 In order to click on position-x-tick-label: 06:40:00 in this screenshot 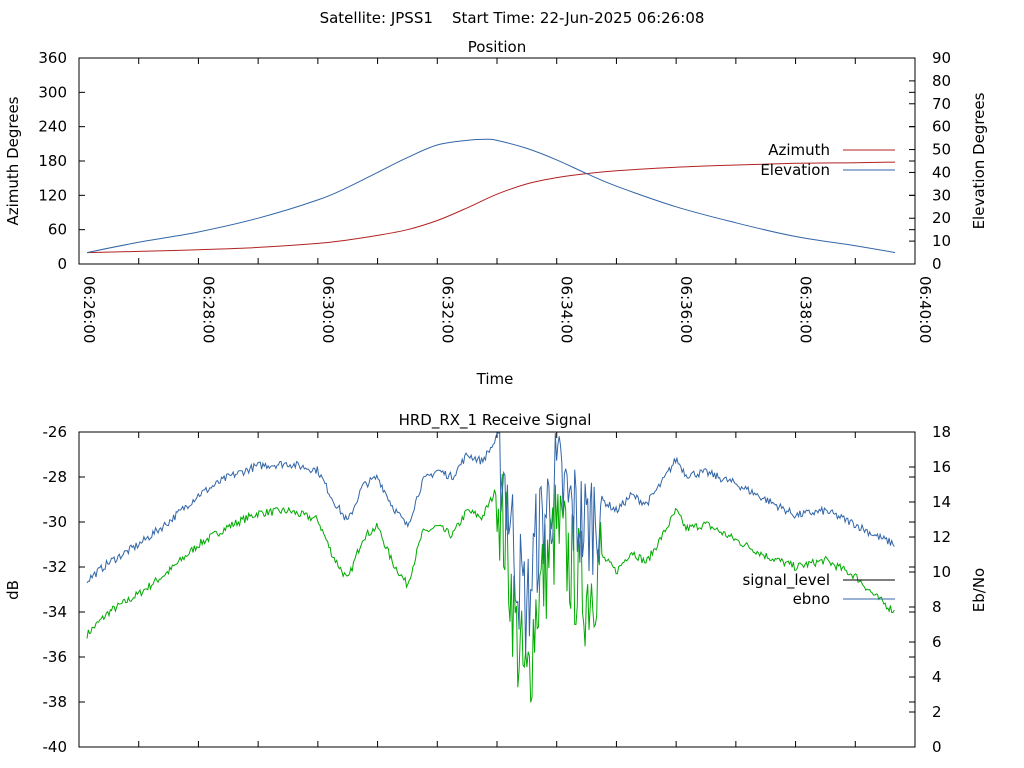, I will do `click(925, 309)`.